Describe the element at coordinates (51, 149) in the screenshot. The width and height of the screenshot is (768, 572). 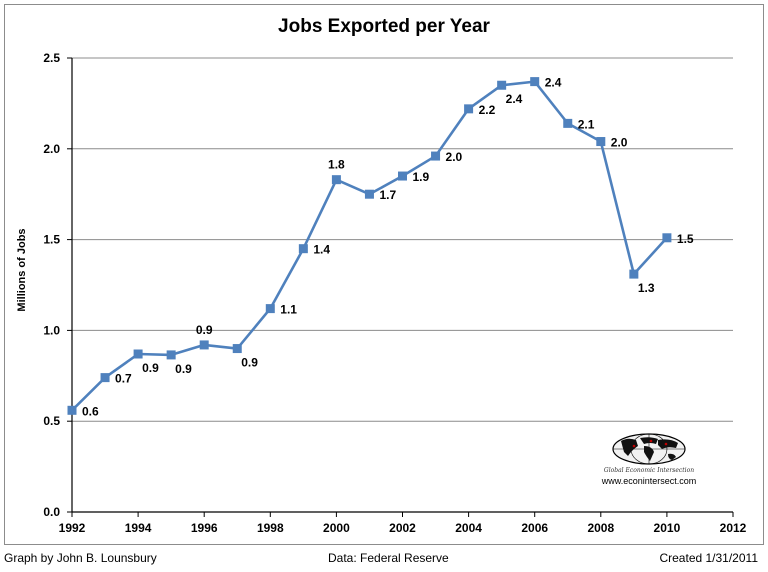
I see `y-tick-label: 2.0` at that location.